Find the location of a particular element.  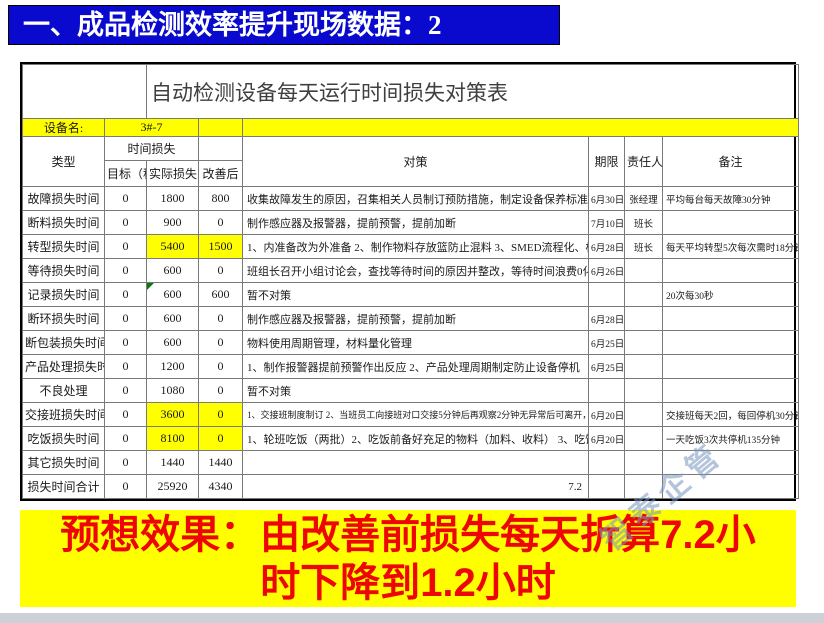

cell-note: 20次每30秒 is located at coordinates (730, 294).